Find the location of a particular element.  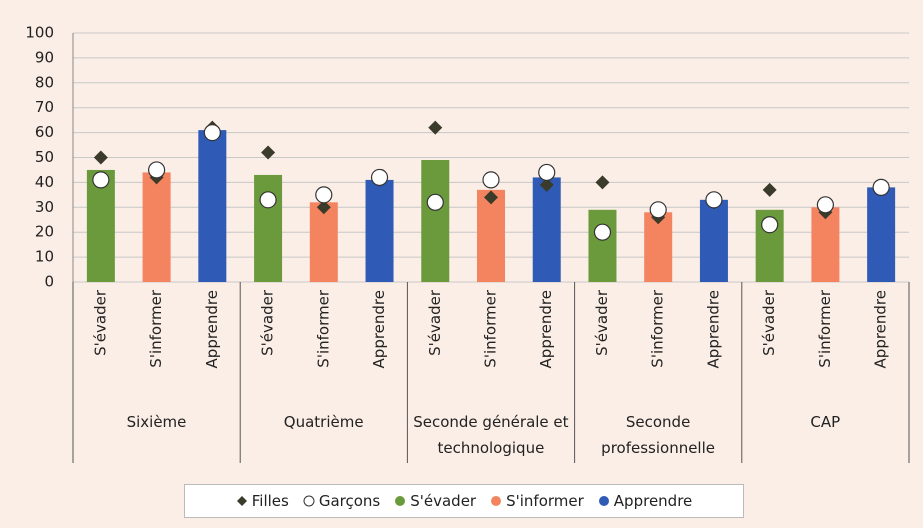

legend-circle is located at coordinates (309, 501).